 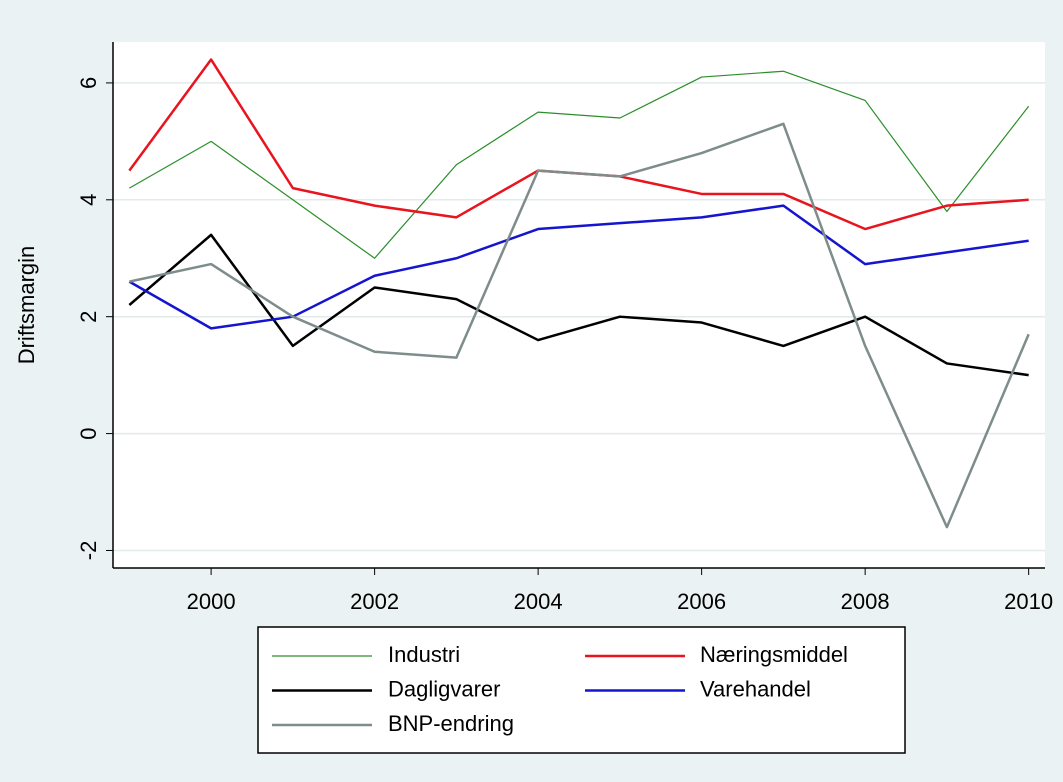 What do you see at coordinates (374, 601) in the screenshot?
I see `x-tick-label: 2002` at bounding box center [374, 601].